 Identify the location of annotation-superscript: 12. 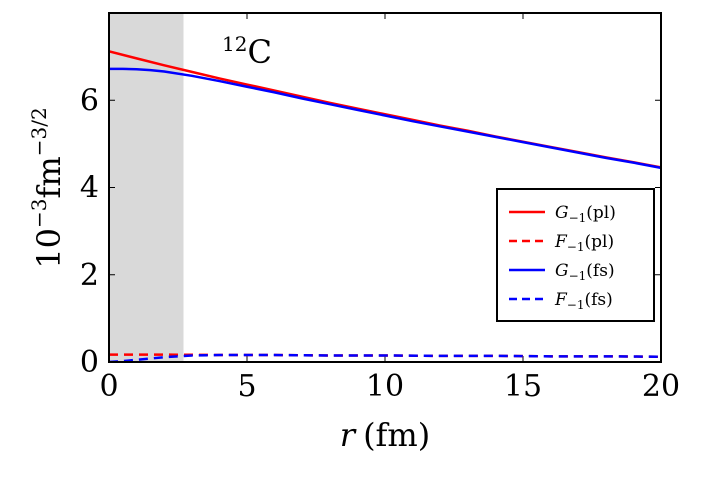
(234, 44).